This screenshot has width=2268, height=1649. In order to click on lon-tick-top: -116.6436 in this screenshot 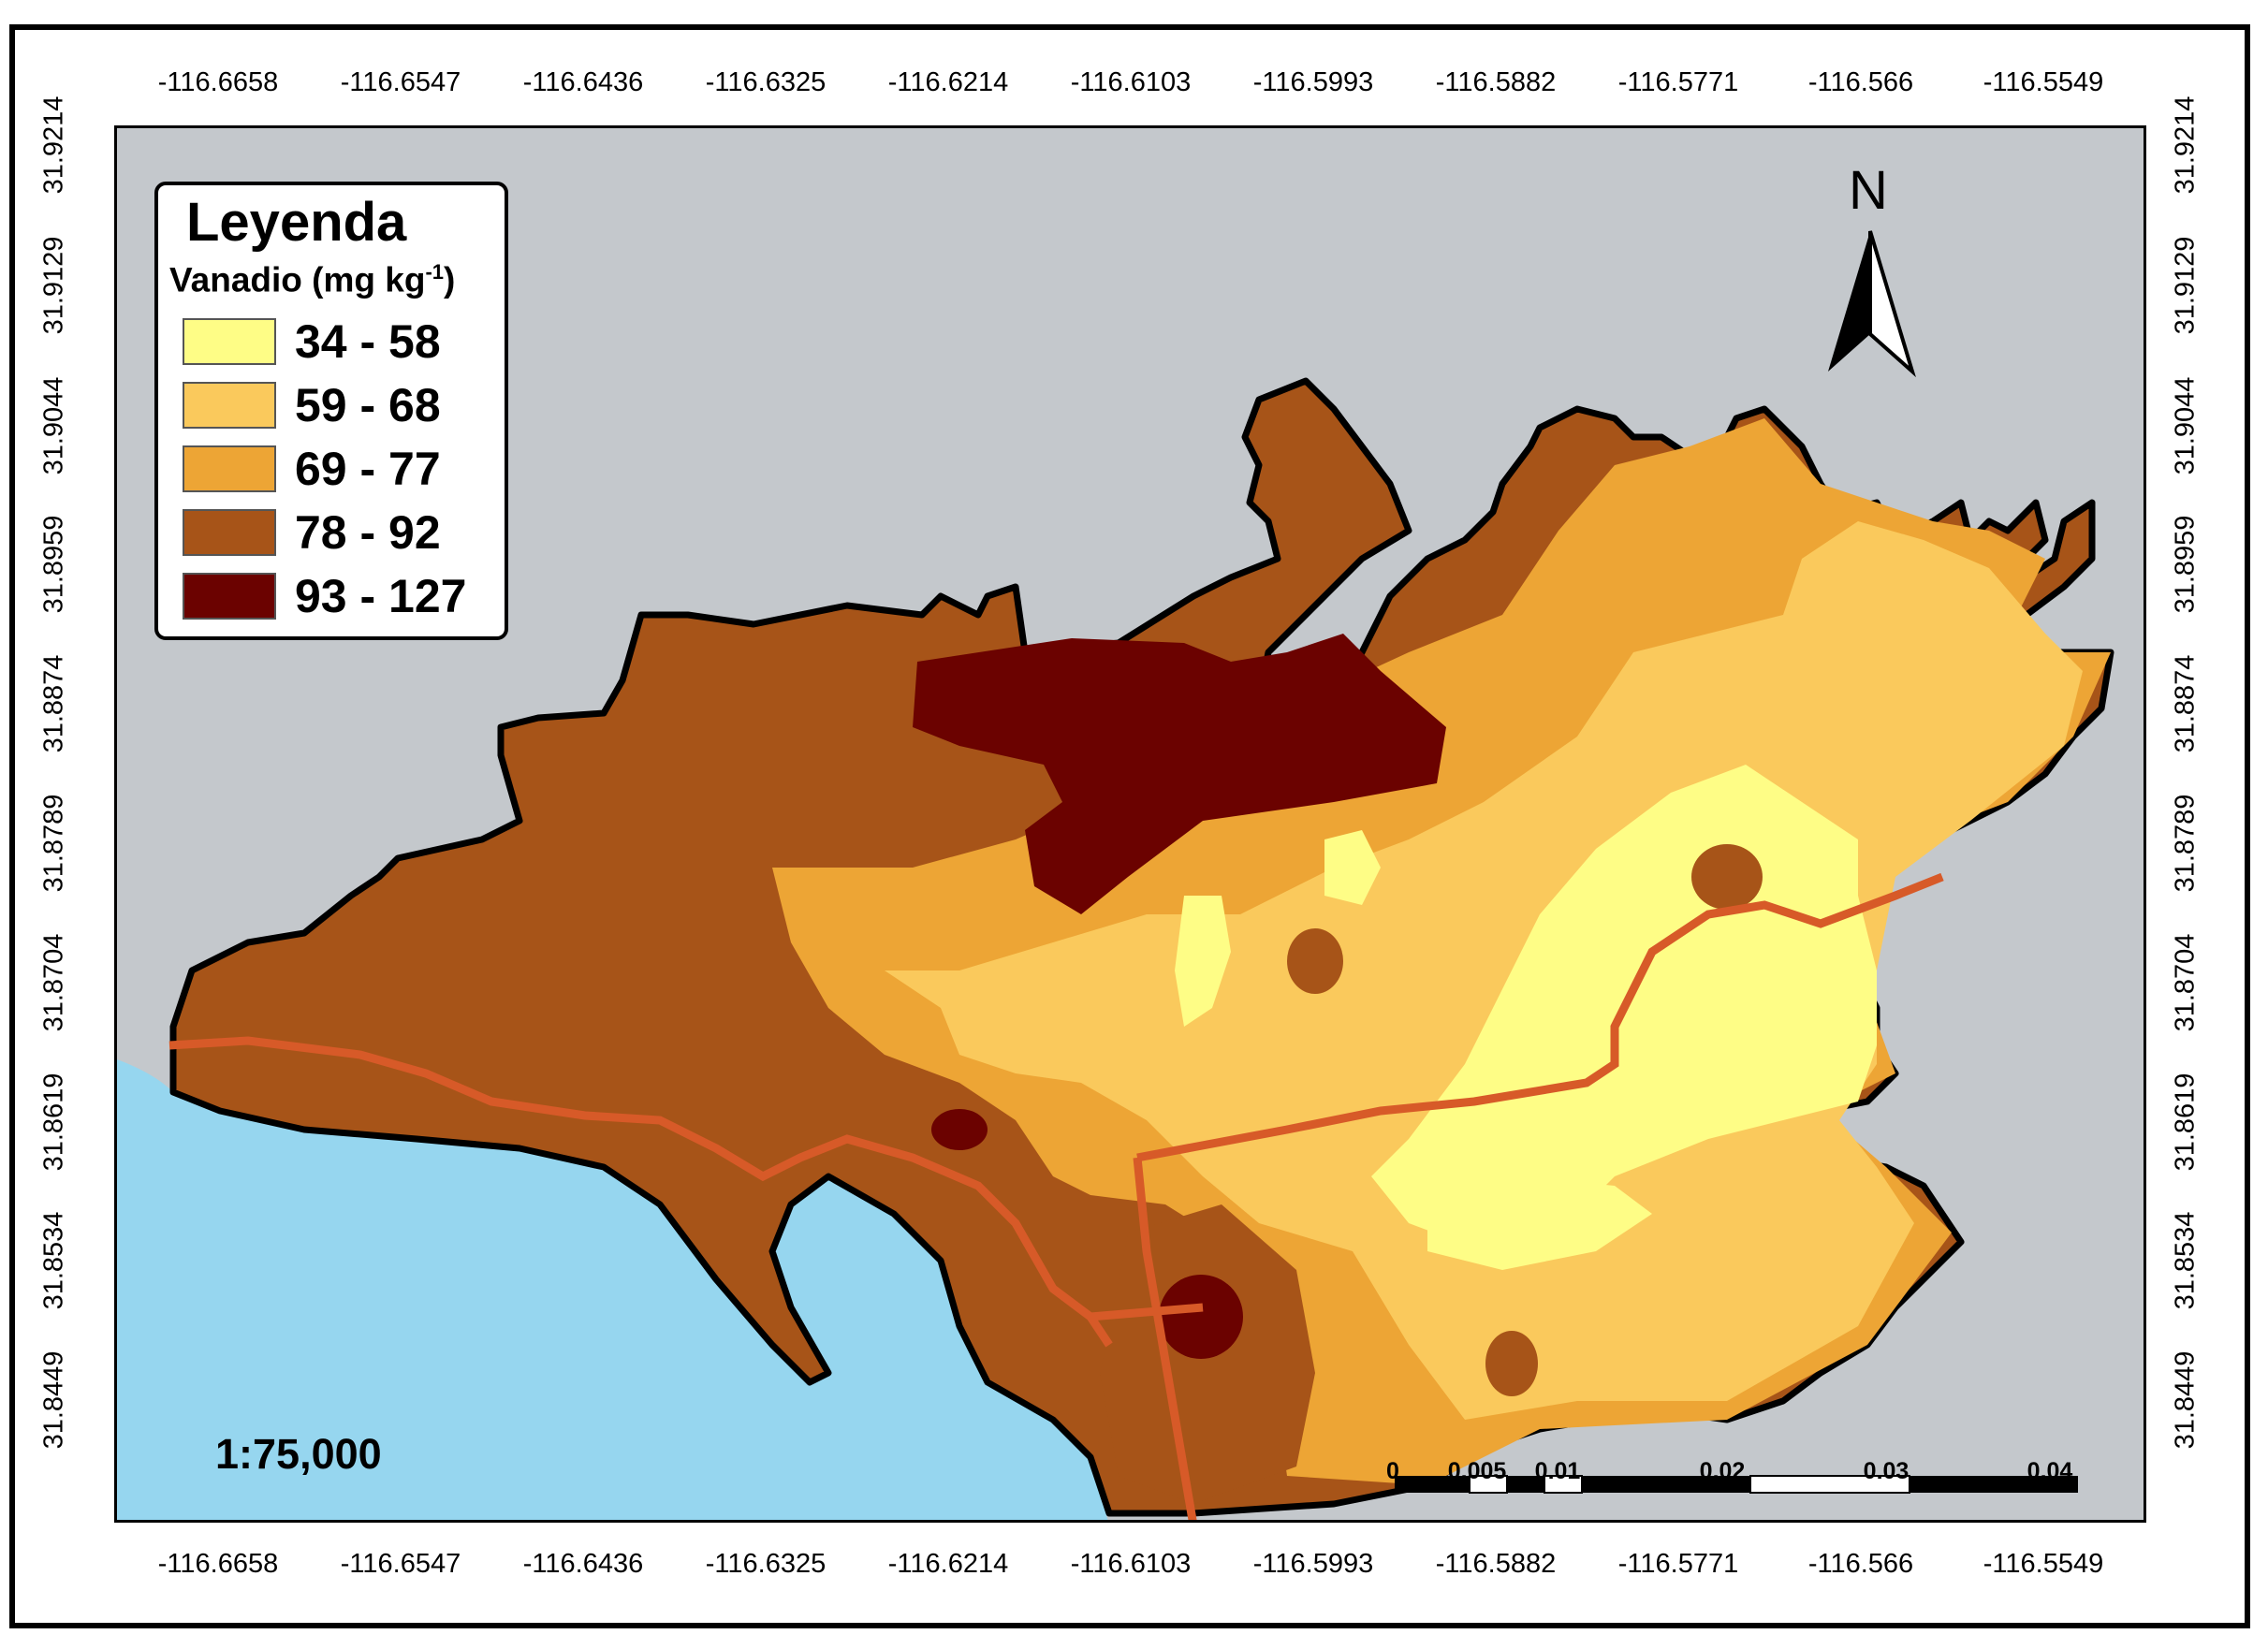, I will do `click(583, 82)`.